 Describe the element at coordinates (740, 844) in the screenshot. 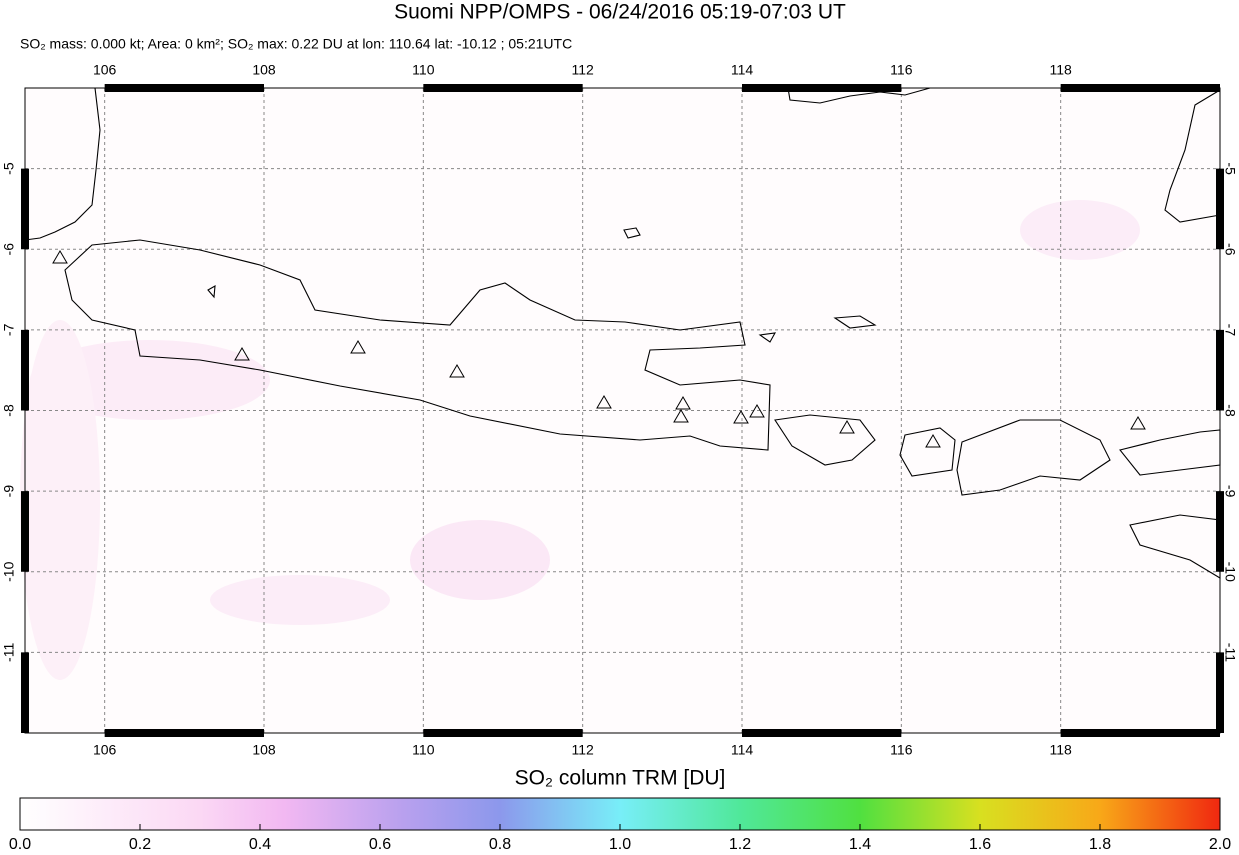

I see `colorbar-tick-label: 1.2` at that location.